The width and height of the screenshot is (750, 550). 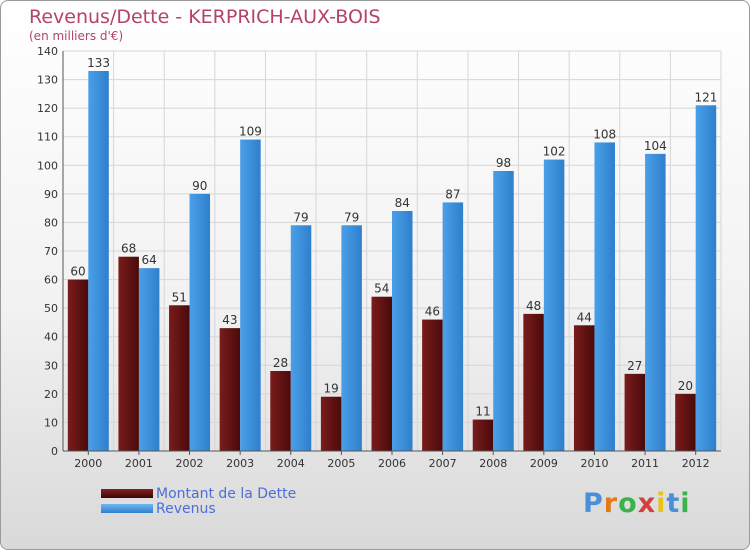 What do you see at coordinates (78, 365) in the screenshot?
I see `bar-dette-2000` at bounding box center [78, 365].